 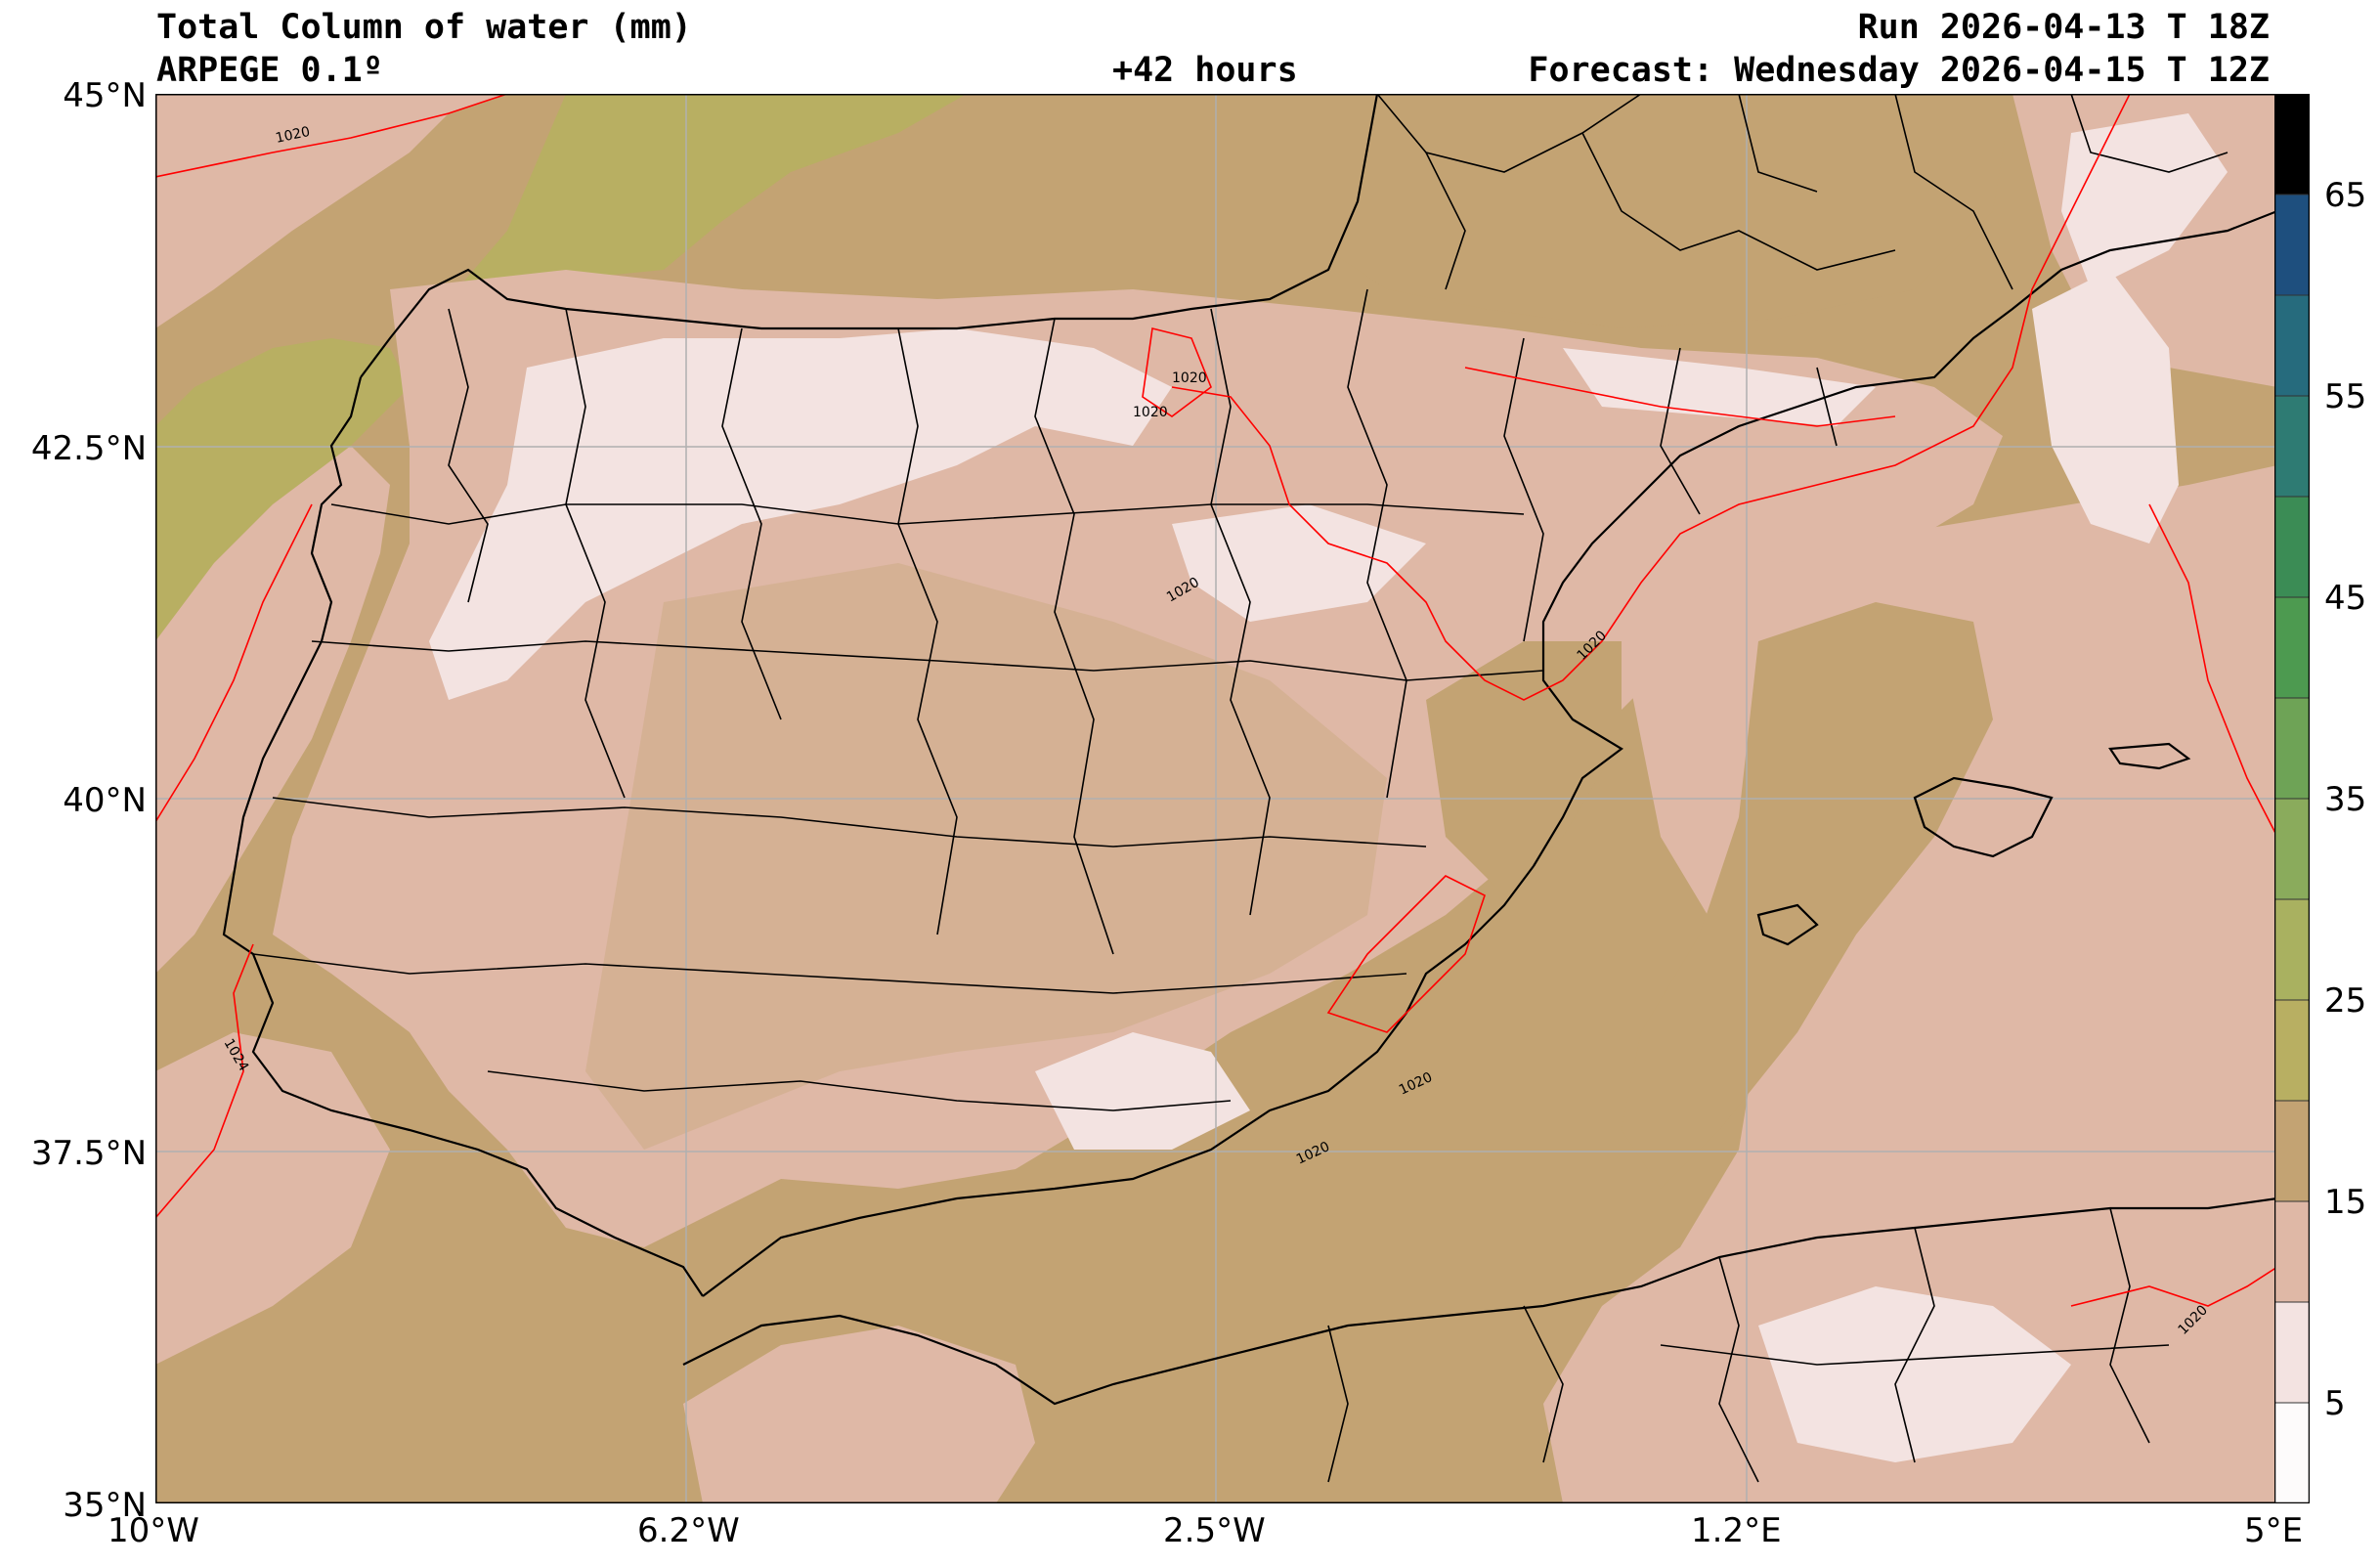 I want to click on field-iberia-15-20-centre, so click(x=986, y=856).